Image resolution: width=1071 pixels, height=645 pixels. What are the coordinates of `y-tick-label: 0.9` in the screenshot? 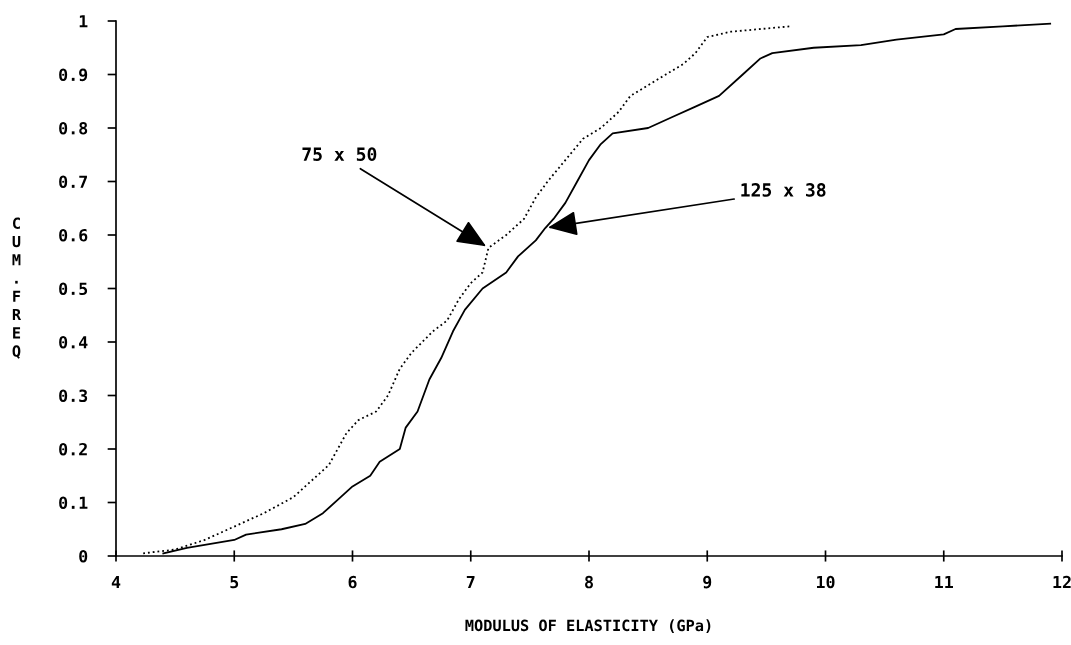 It's located at (73, 75).